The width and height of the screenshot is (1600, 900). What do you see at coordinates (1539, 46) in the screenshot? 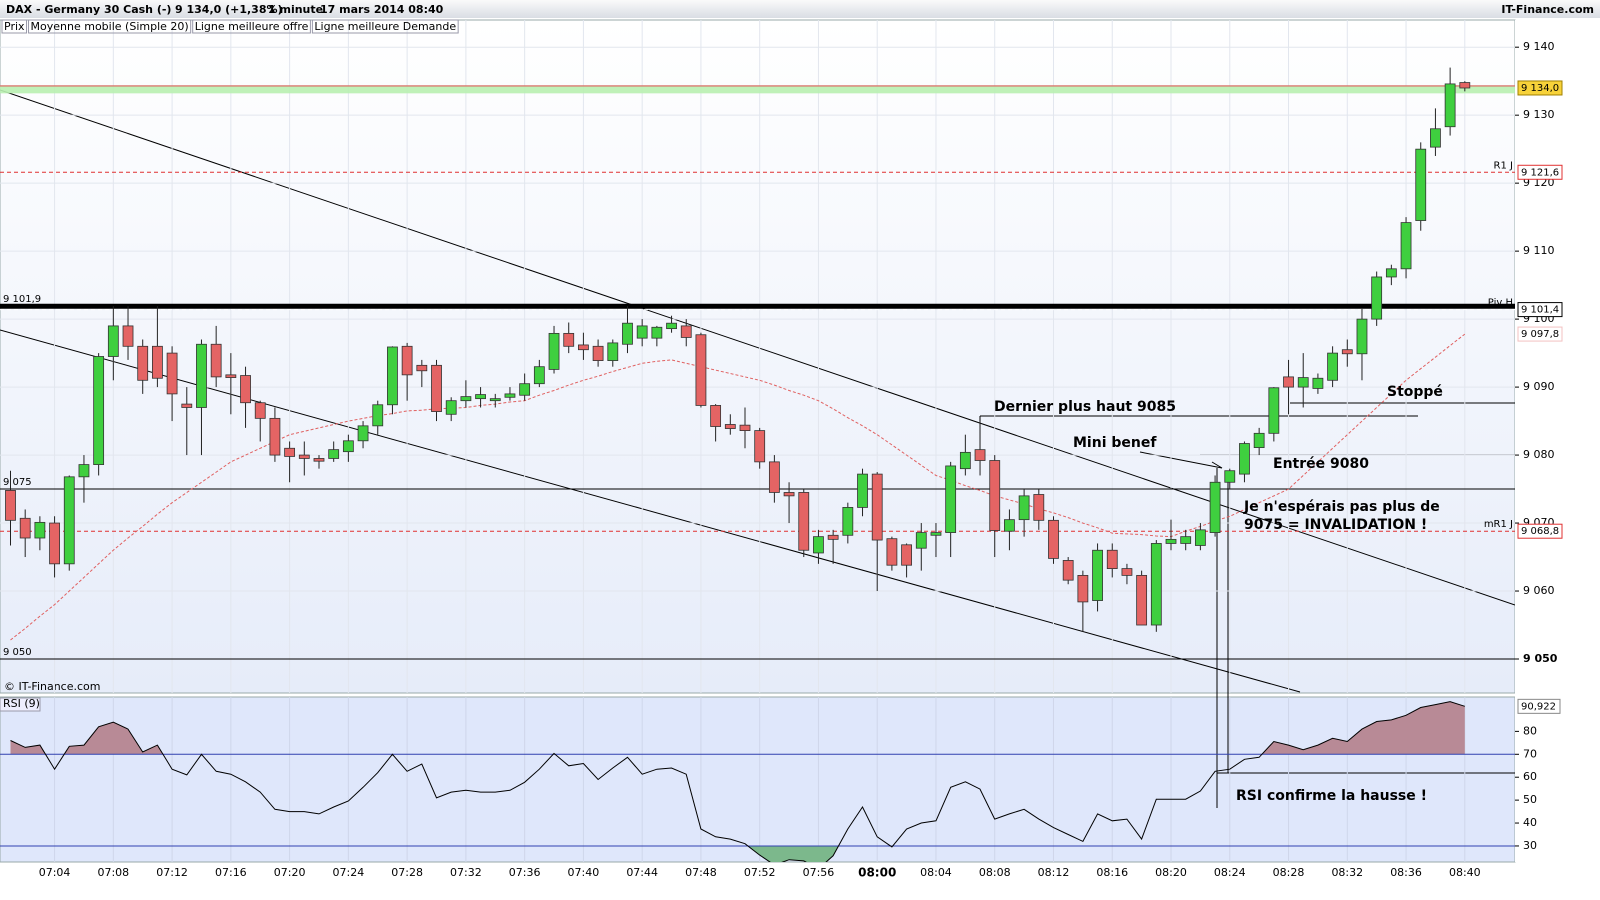
I see `y-tick-label: 9 140` at bounding box center [1539, 46].